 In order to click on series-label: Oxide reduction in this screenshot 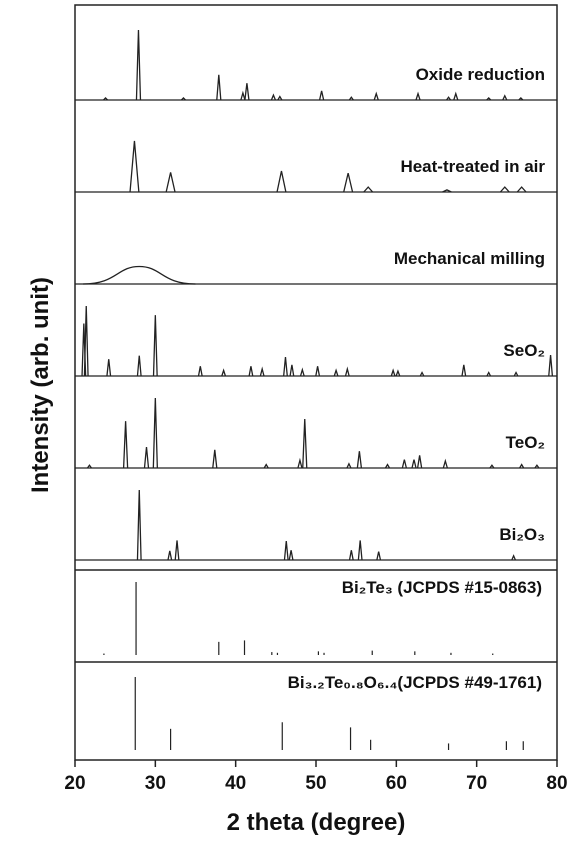, I will do `click(480, 74)`.